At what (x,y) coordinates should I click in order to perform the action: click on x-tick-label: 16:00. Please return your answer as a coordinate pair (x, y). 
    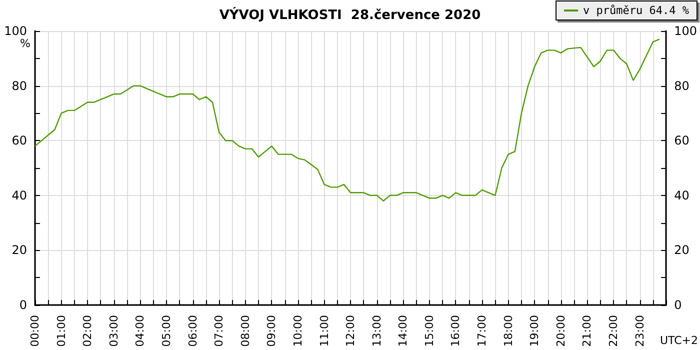
    Looking at the image, I should click on (455, 331).